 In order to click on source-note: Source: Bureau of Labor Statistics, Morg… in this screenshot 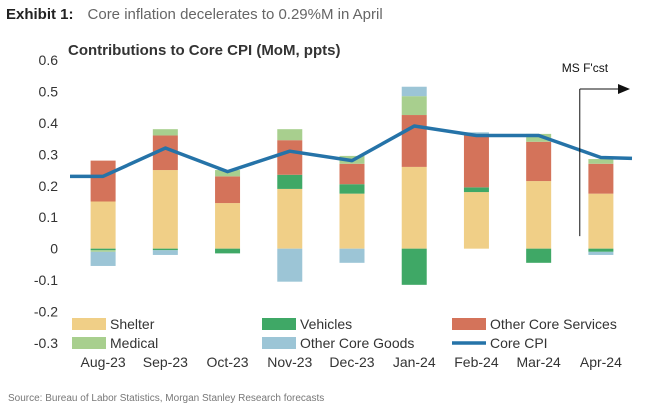, I will do `click(166, 398)`.